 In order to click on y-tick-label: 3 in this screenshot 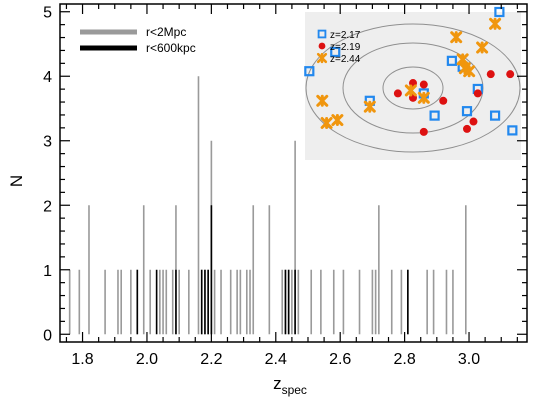, I will do `click(47, 142)`.